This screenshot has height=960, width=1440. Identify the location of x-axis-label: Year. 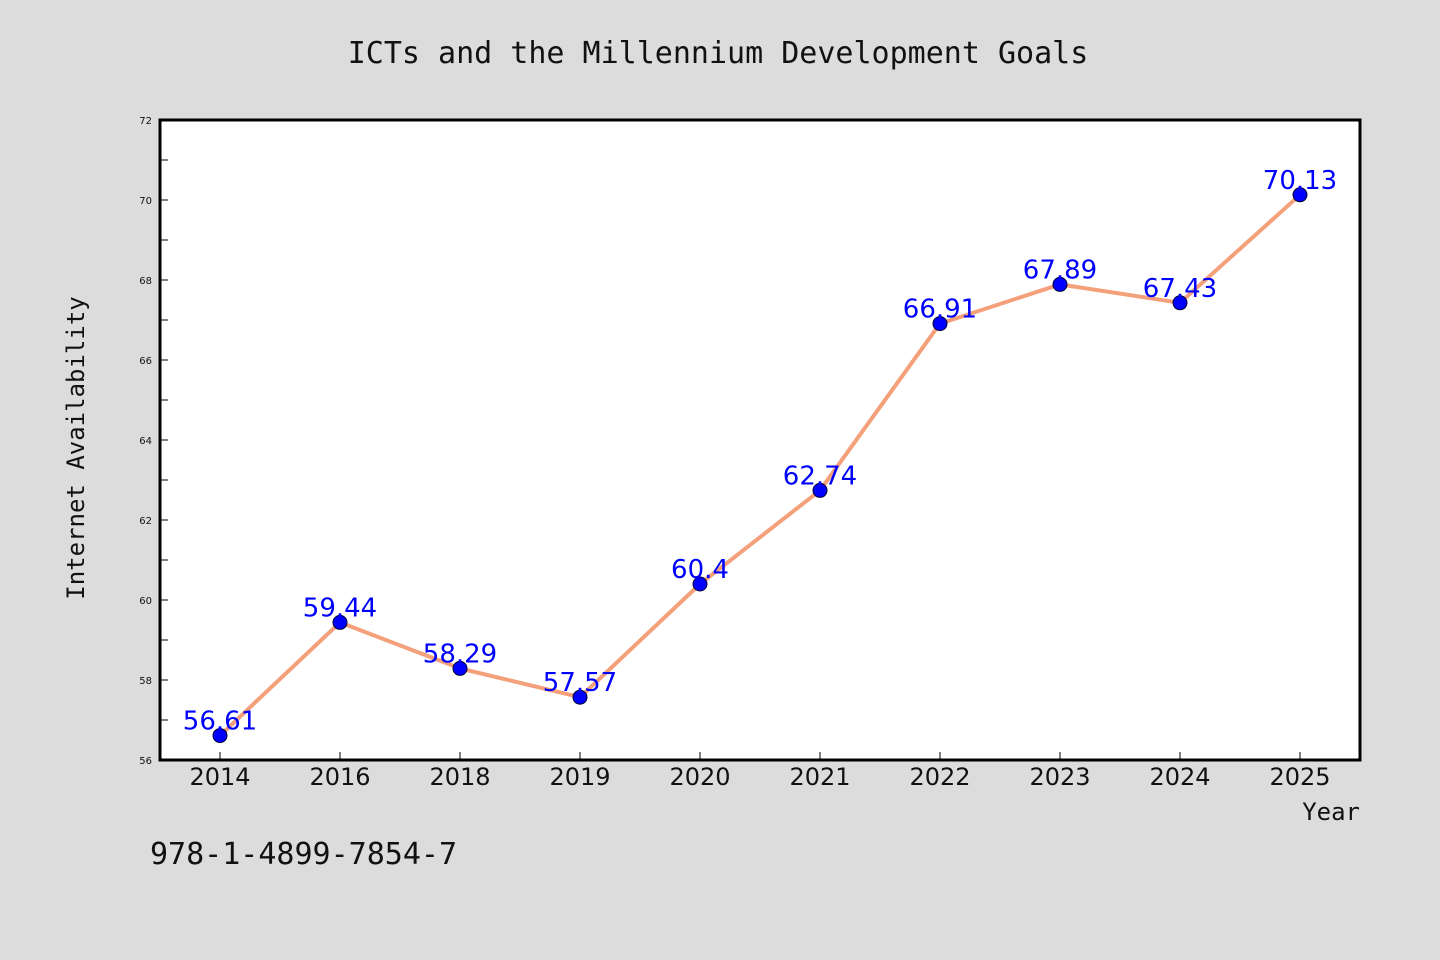
(1331, 812).